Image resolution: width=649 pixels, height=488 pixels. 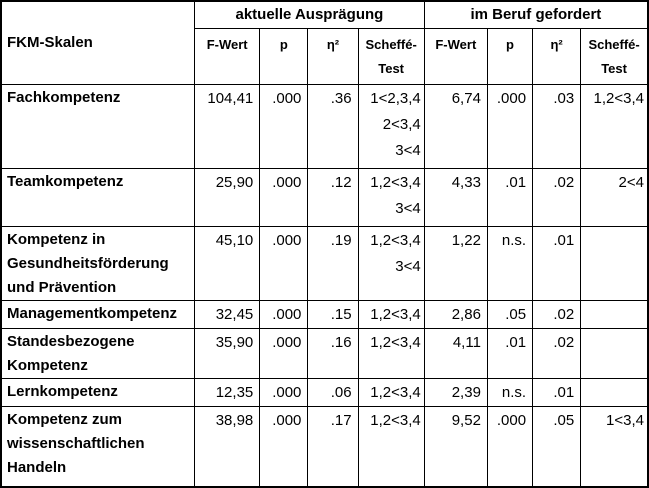 What do you see at coordinates (98, 392) in the screenshot?
I see `row-label: Lernkompetenz` at bounding box center [98, 392].